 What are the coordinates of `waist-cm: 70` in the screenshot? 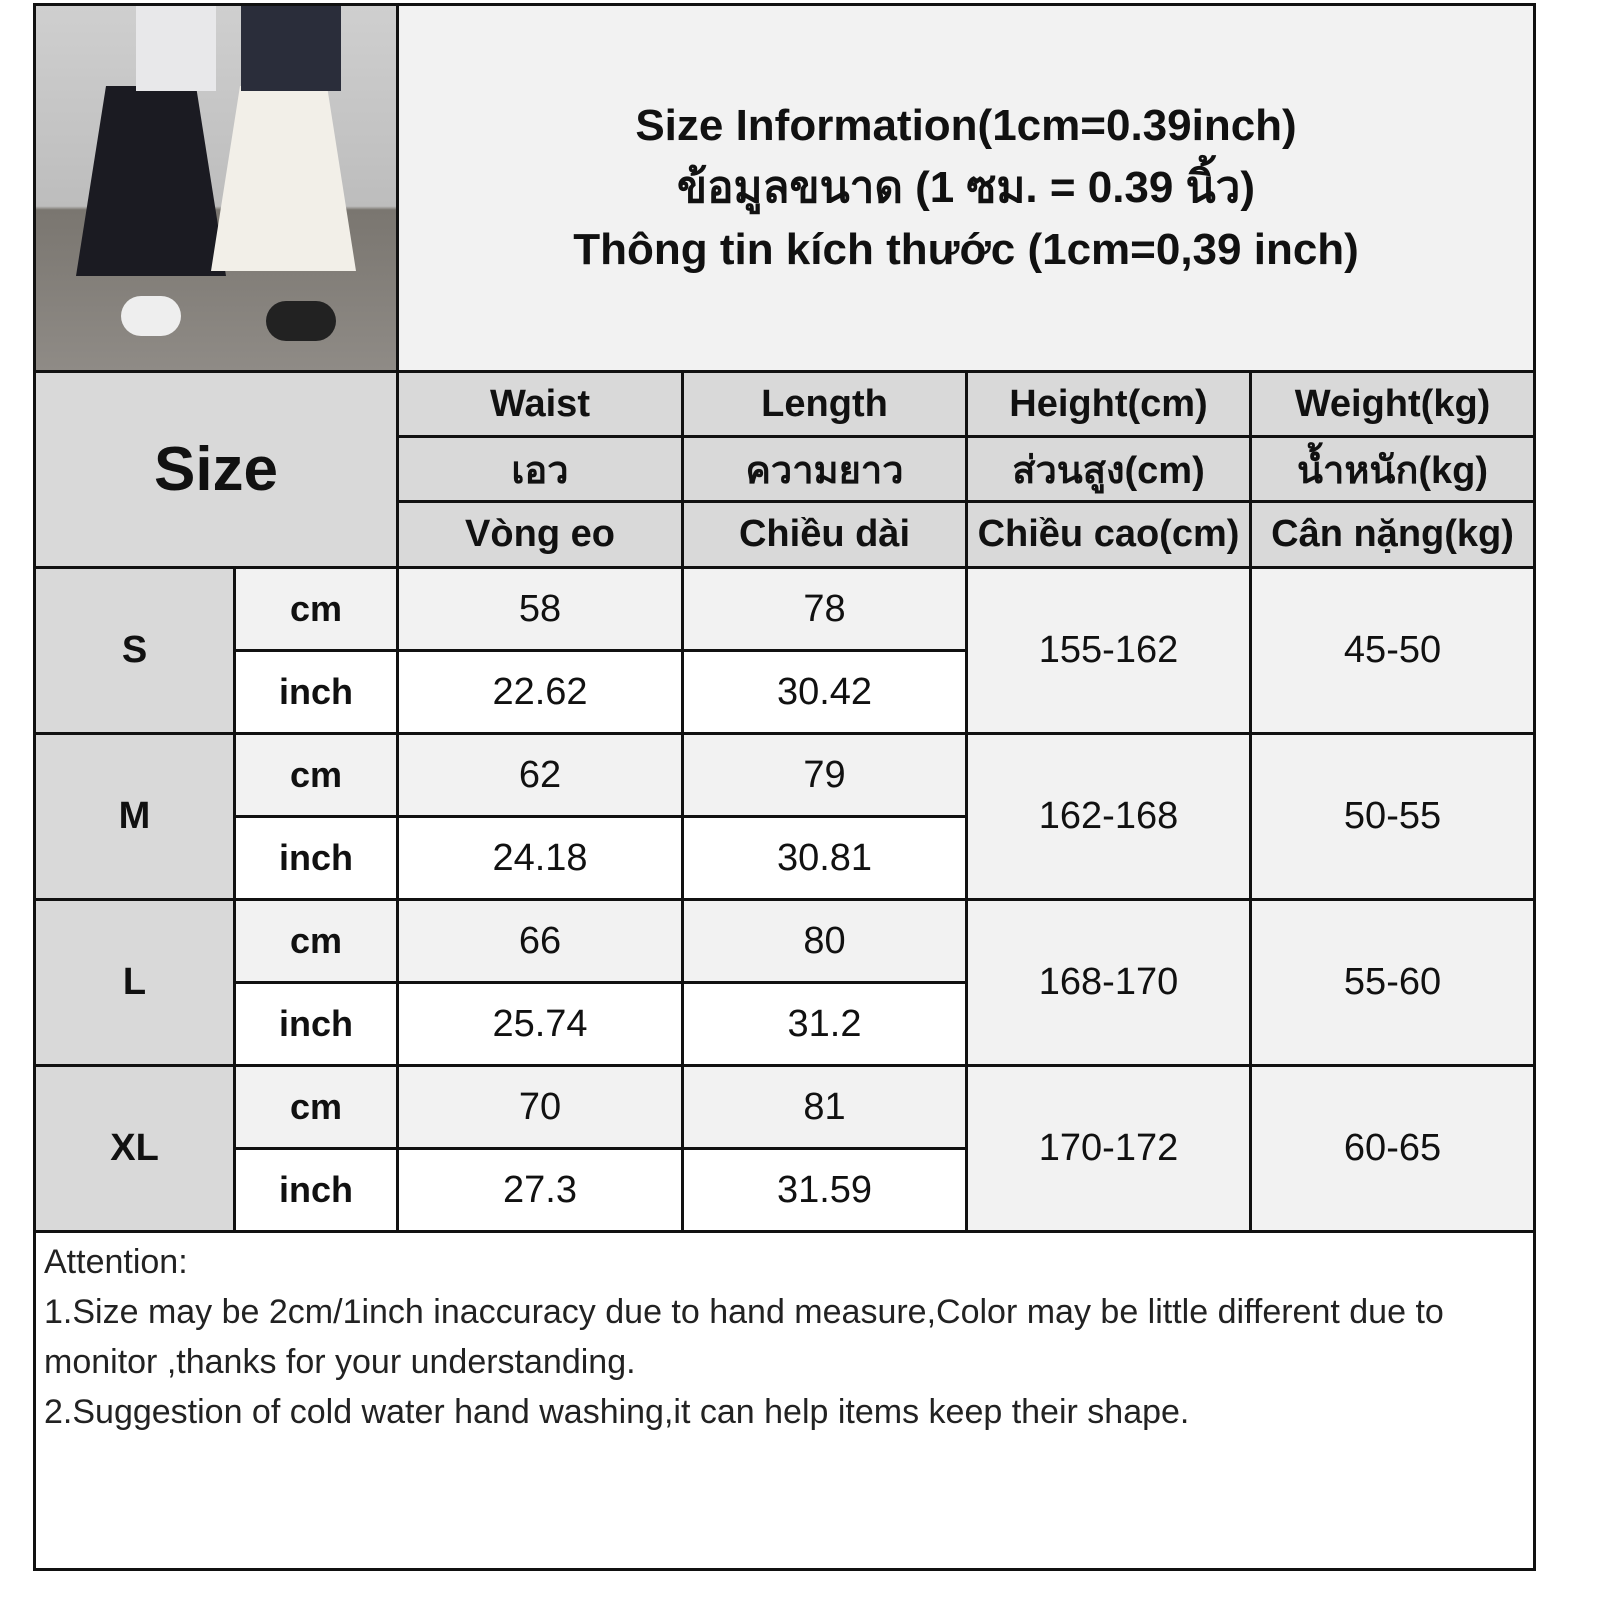 It's located at (540, 1107).